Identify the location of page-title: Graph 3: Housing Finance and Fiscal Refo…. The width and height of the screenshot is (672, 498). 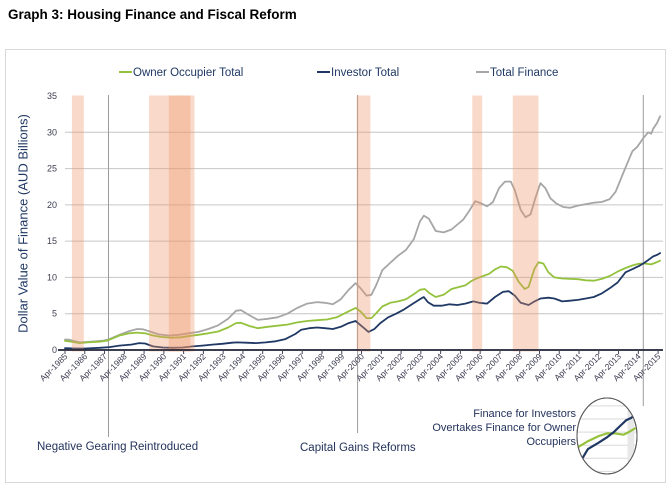
(152, 14).